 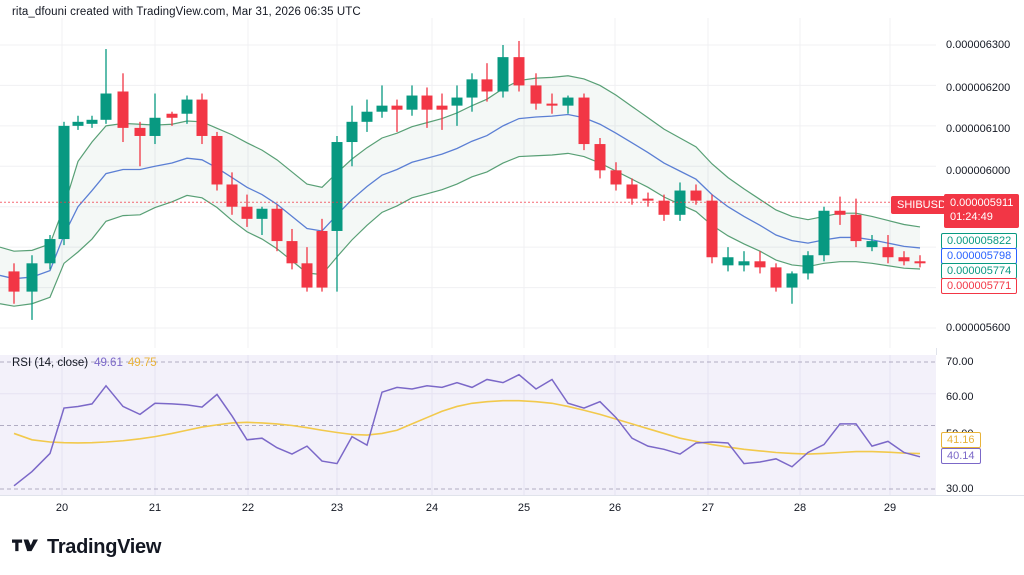 I want to click on current-price-badge: 0.000005911 01:24:49, so click(x=982, y=211).